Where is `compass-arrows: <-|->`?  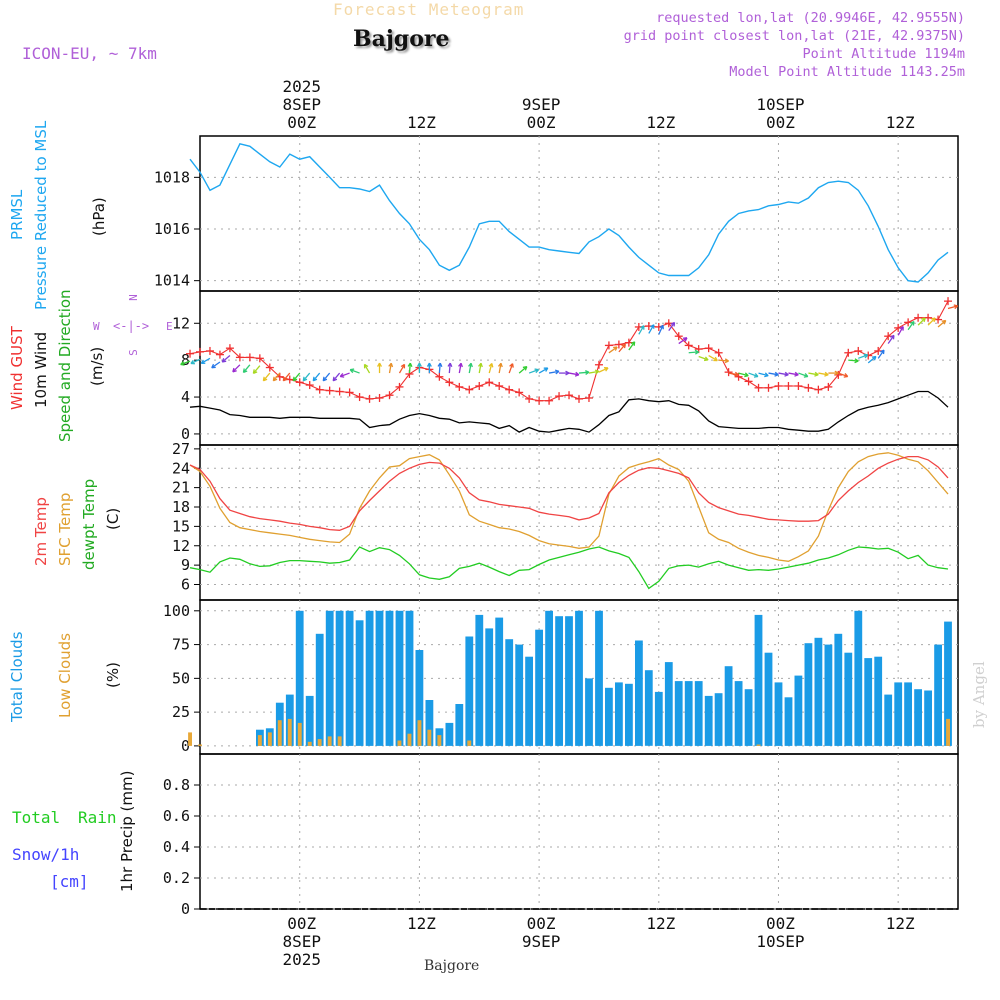 compass-arrows: <-|-> is located at coordinates (131, 326).